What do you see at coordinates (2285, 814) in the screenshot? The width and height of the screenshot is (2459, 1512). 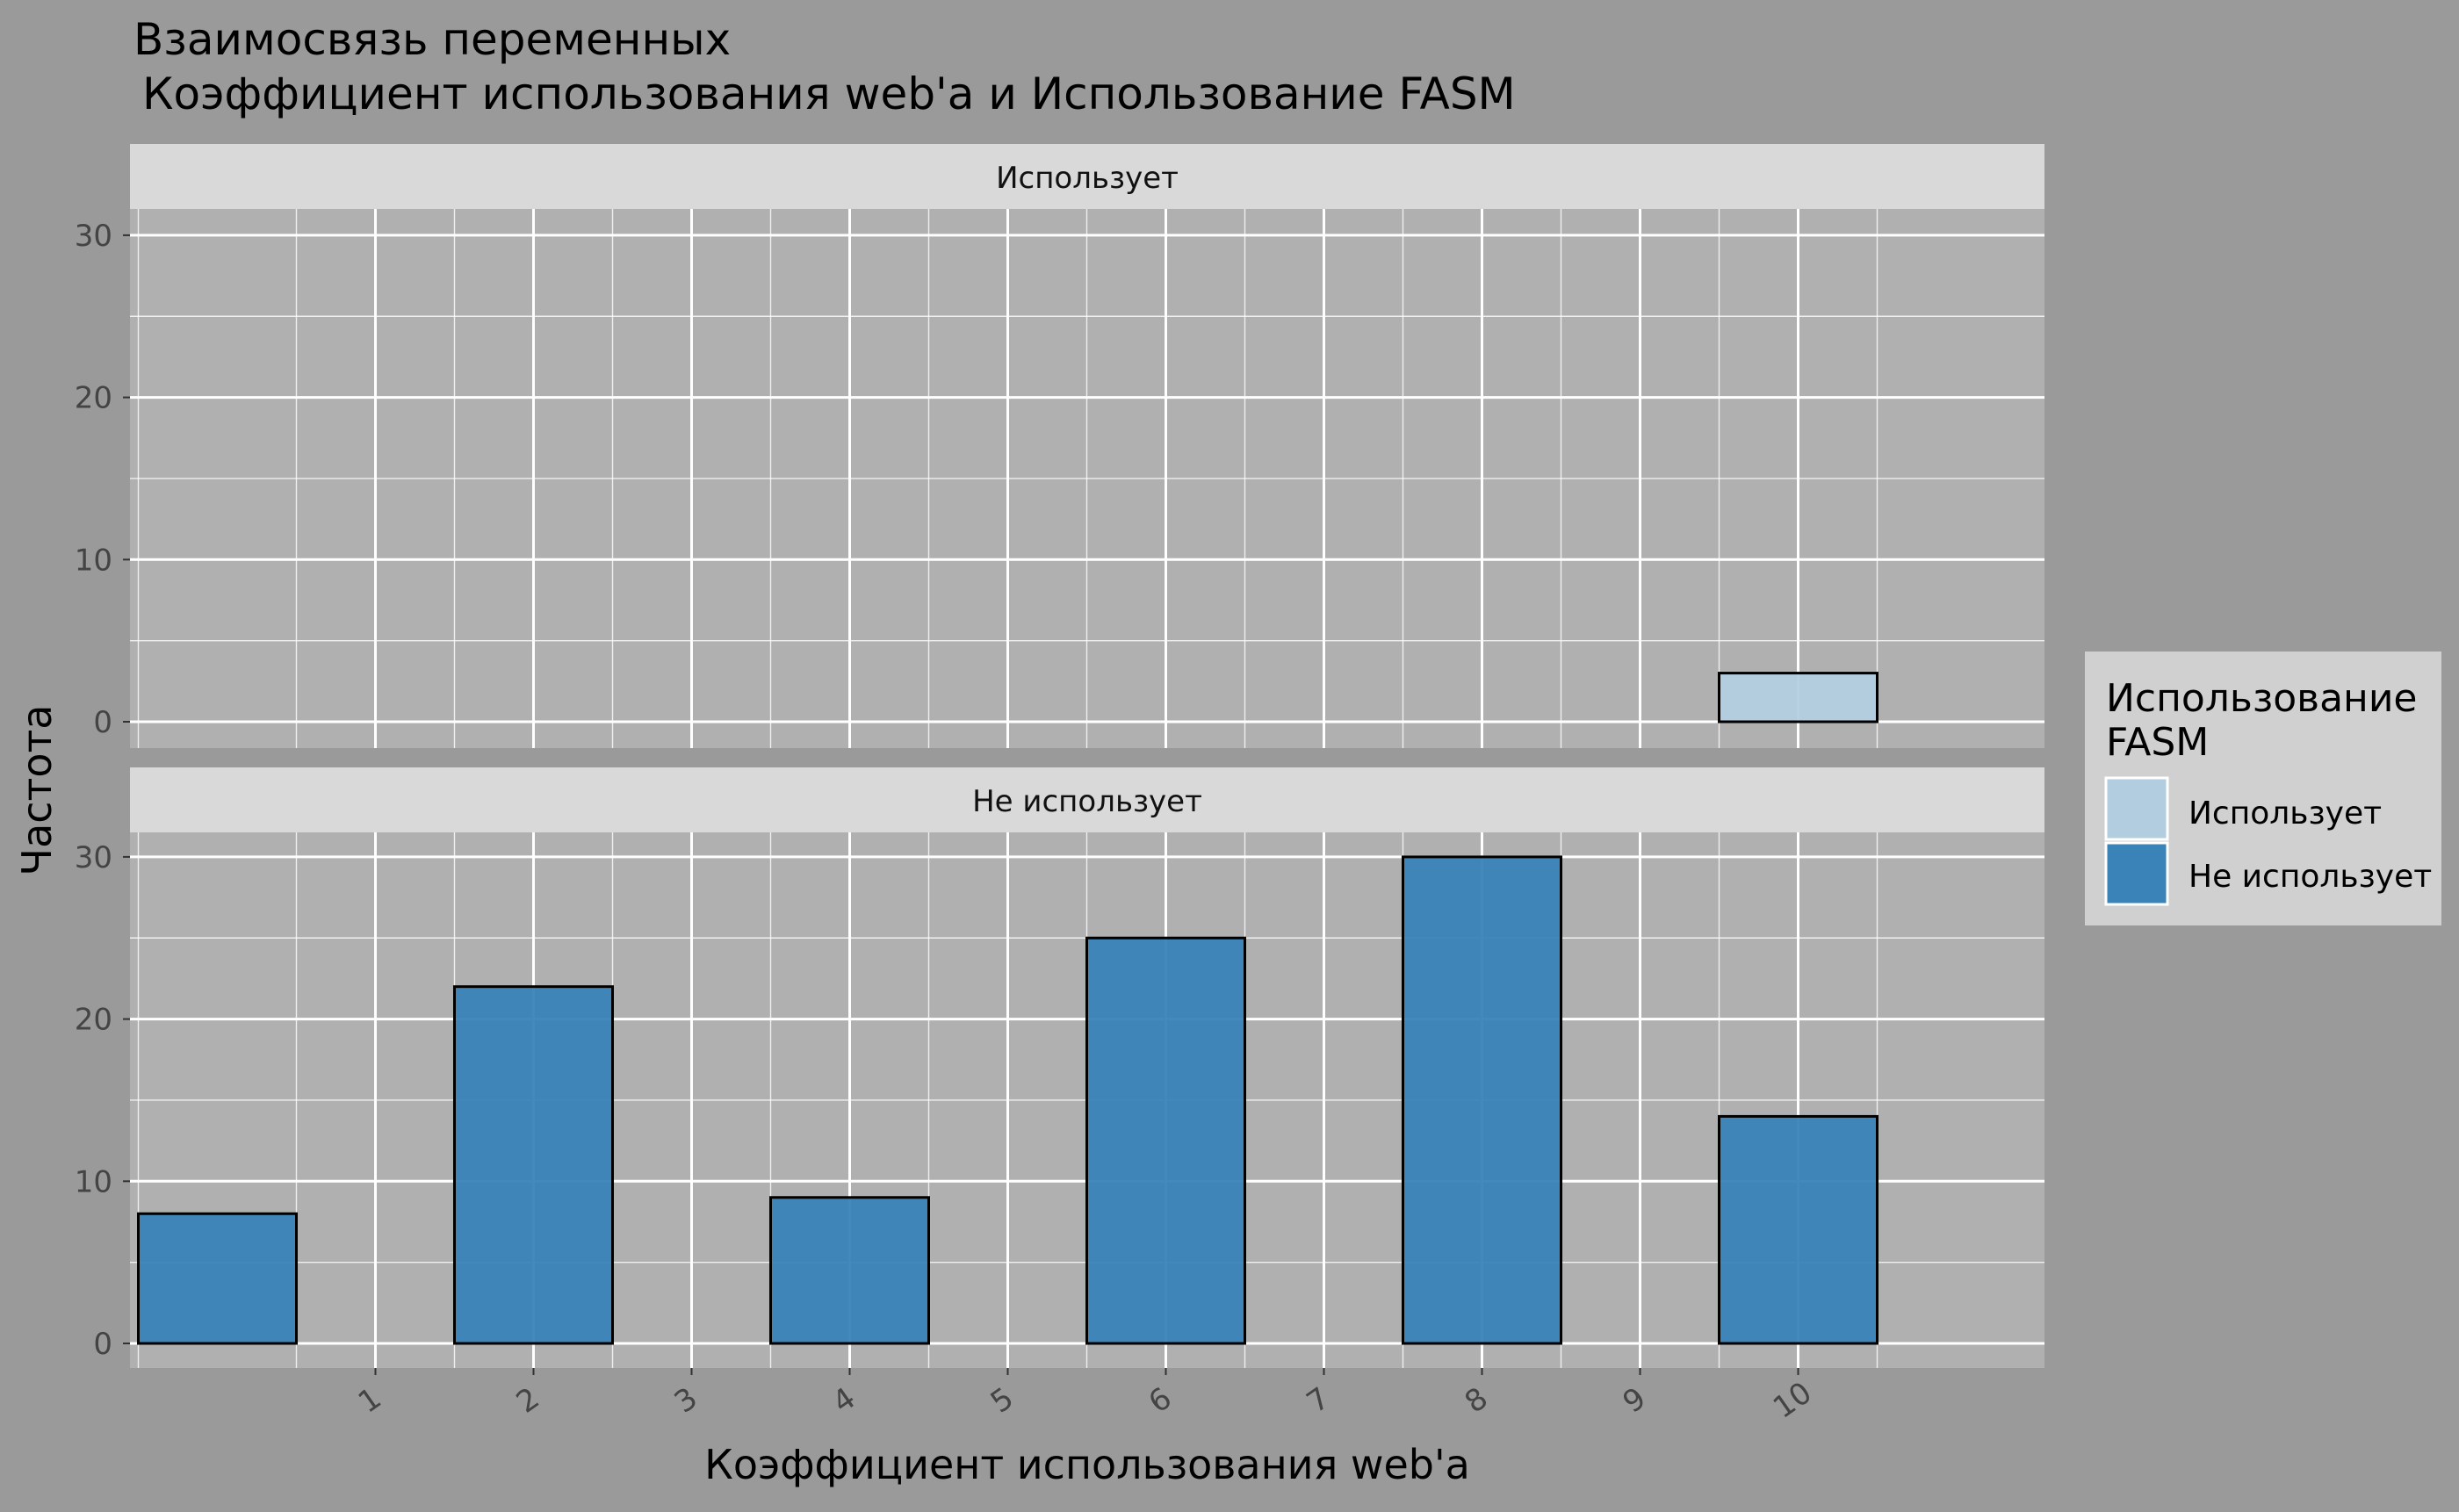 I see `legend-label-uses: Использует` at bounding box center [2285, 814].